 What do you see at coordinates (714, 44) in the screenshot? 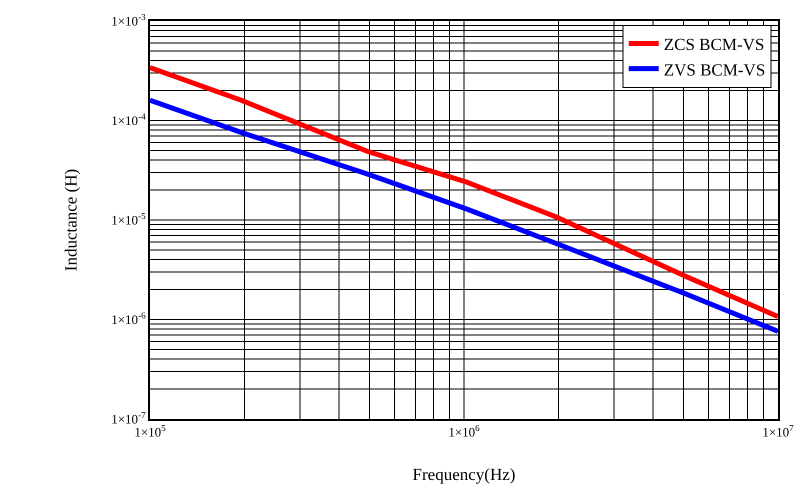
I see `legend-label: ZCS BCM-VS` at bounding box center [714, 44].